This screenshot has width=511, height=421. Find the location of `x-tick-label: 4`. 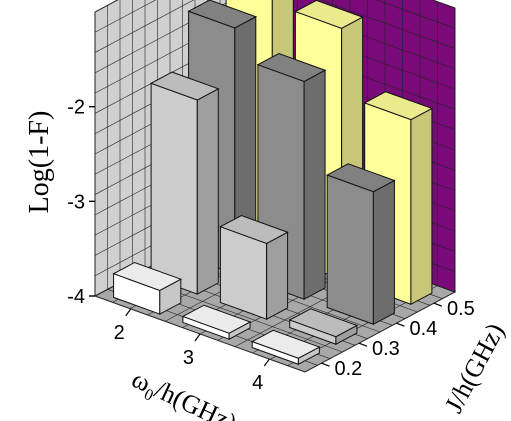

x-tick-label: 4 is located at coordinates (257, 383).